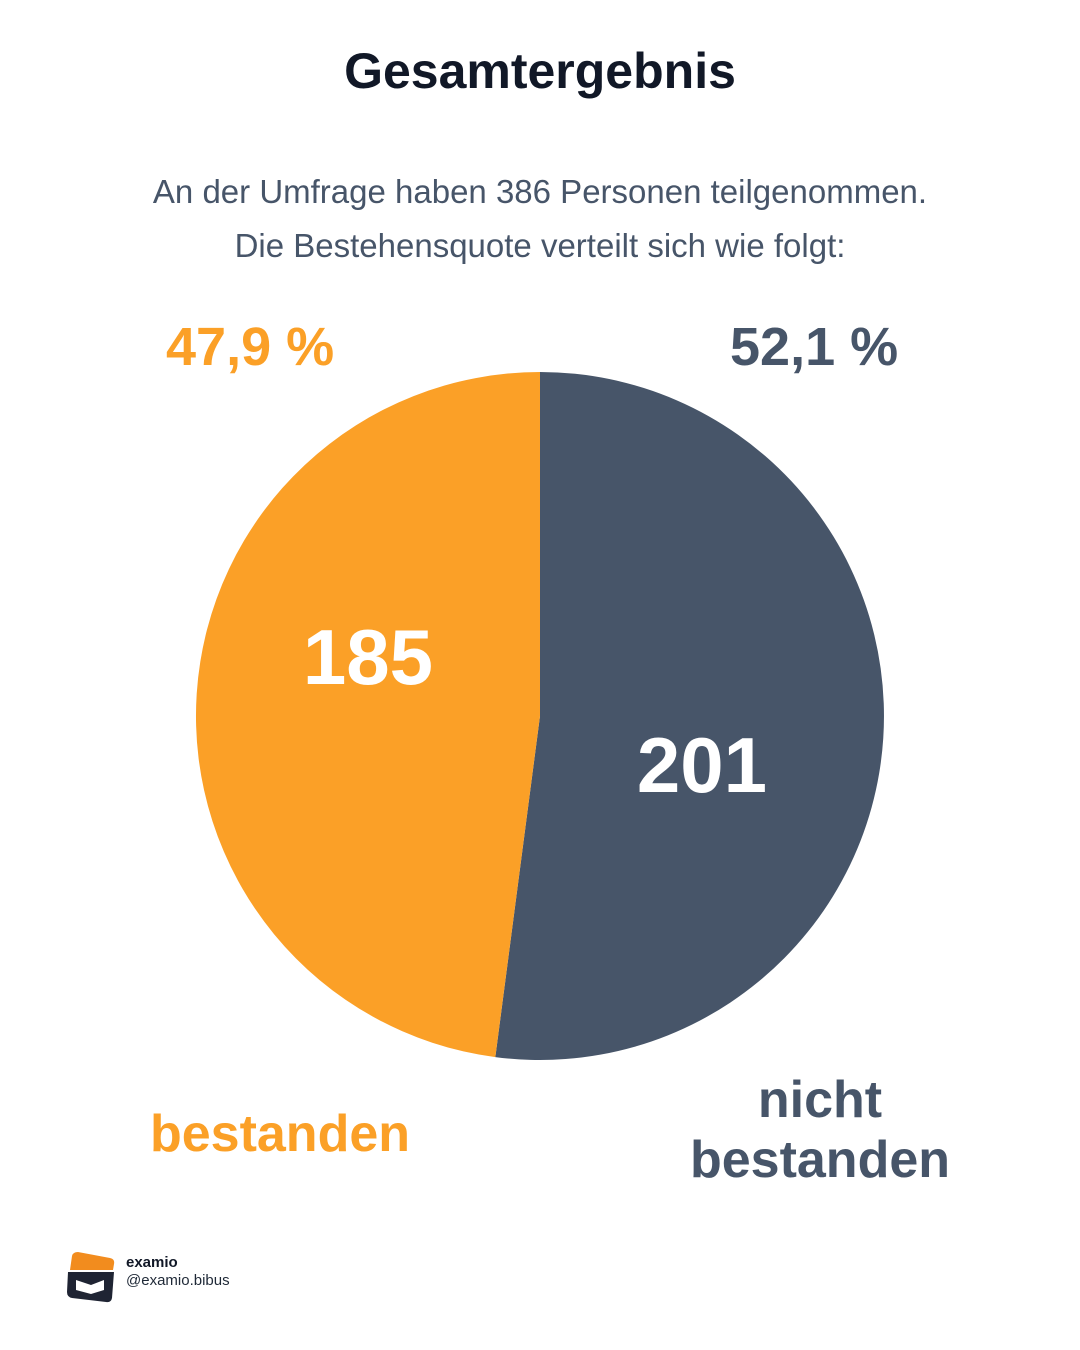 The image size is (1080, 1350). I want to click on brand-handle: @examio.bibus, so click(178, 1280).